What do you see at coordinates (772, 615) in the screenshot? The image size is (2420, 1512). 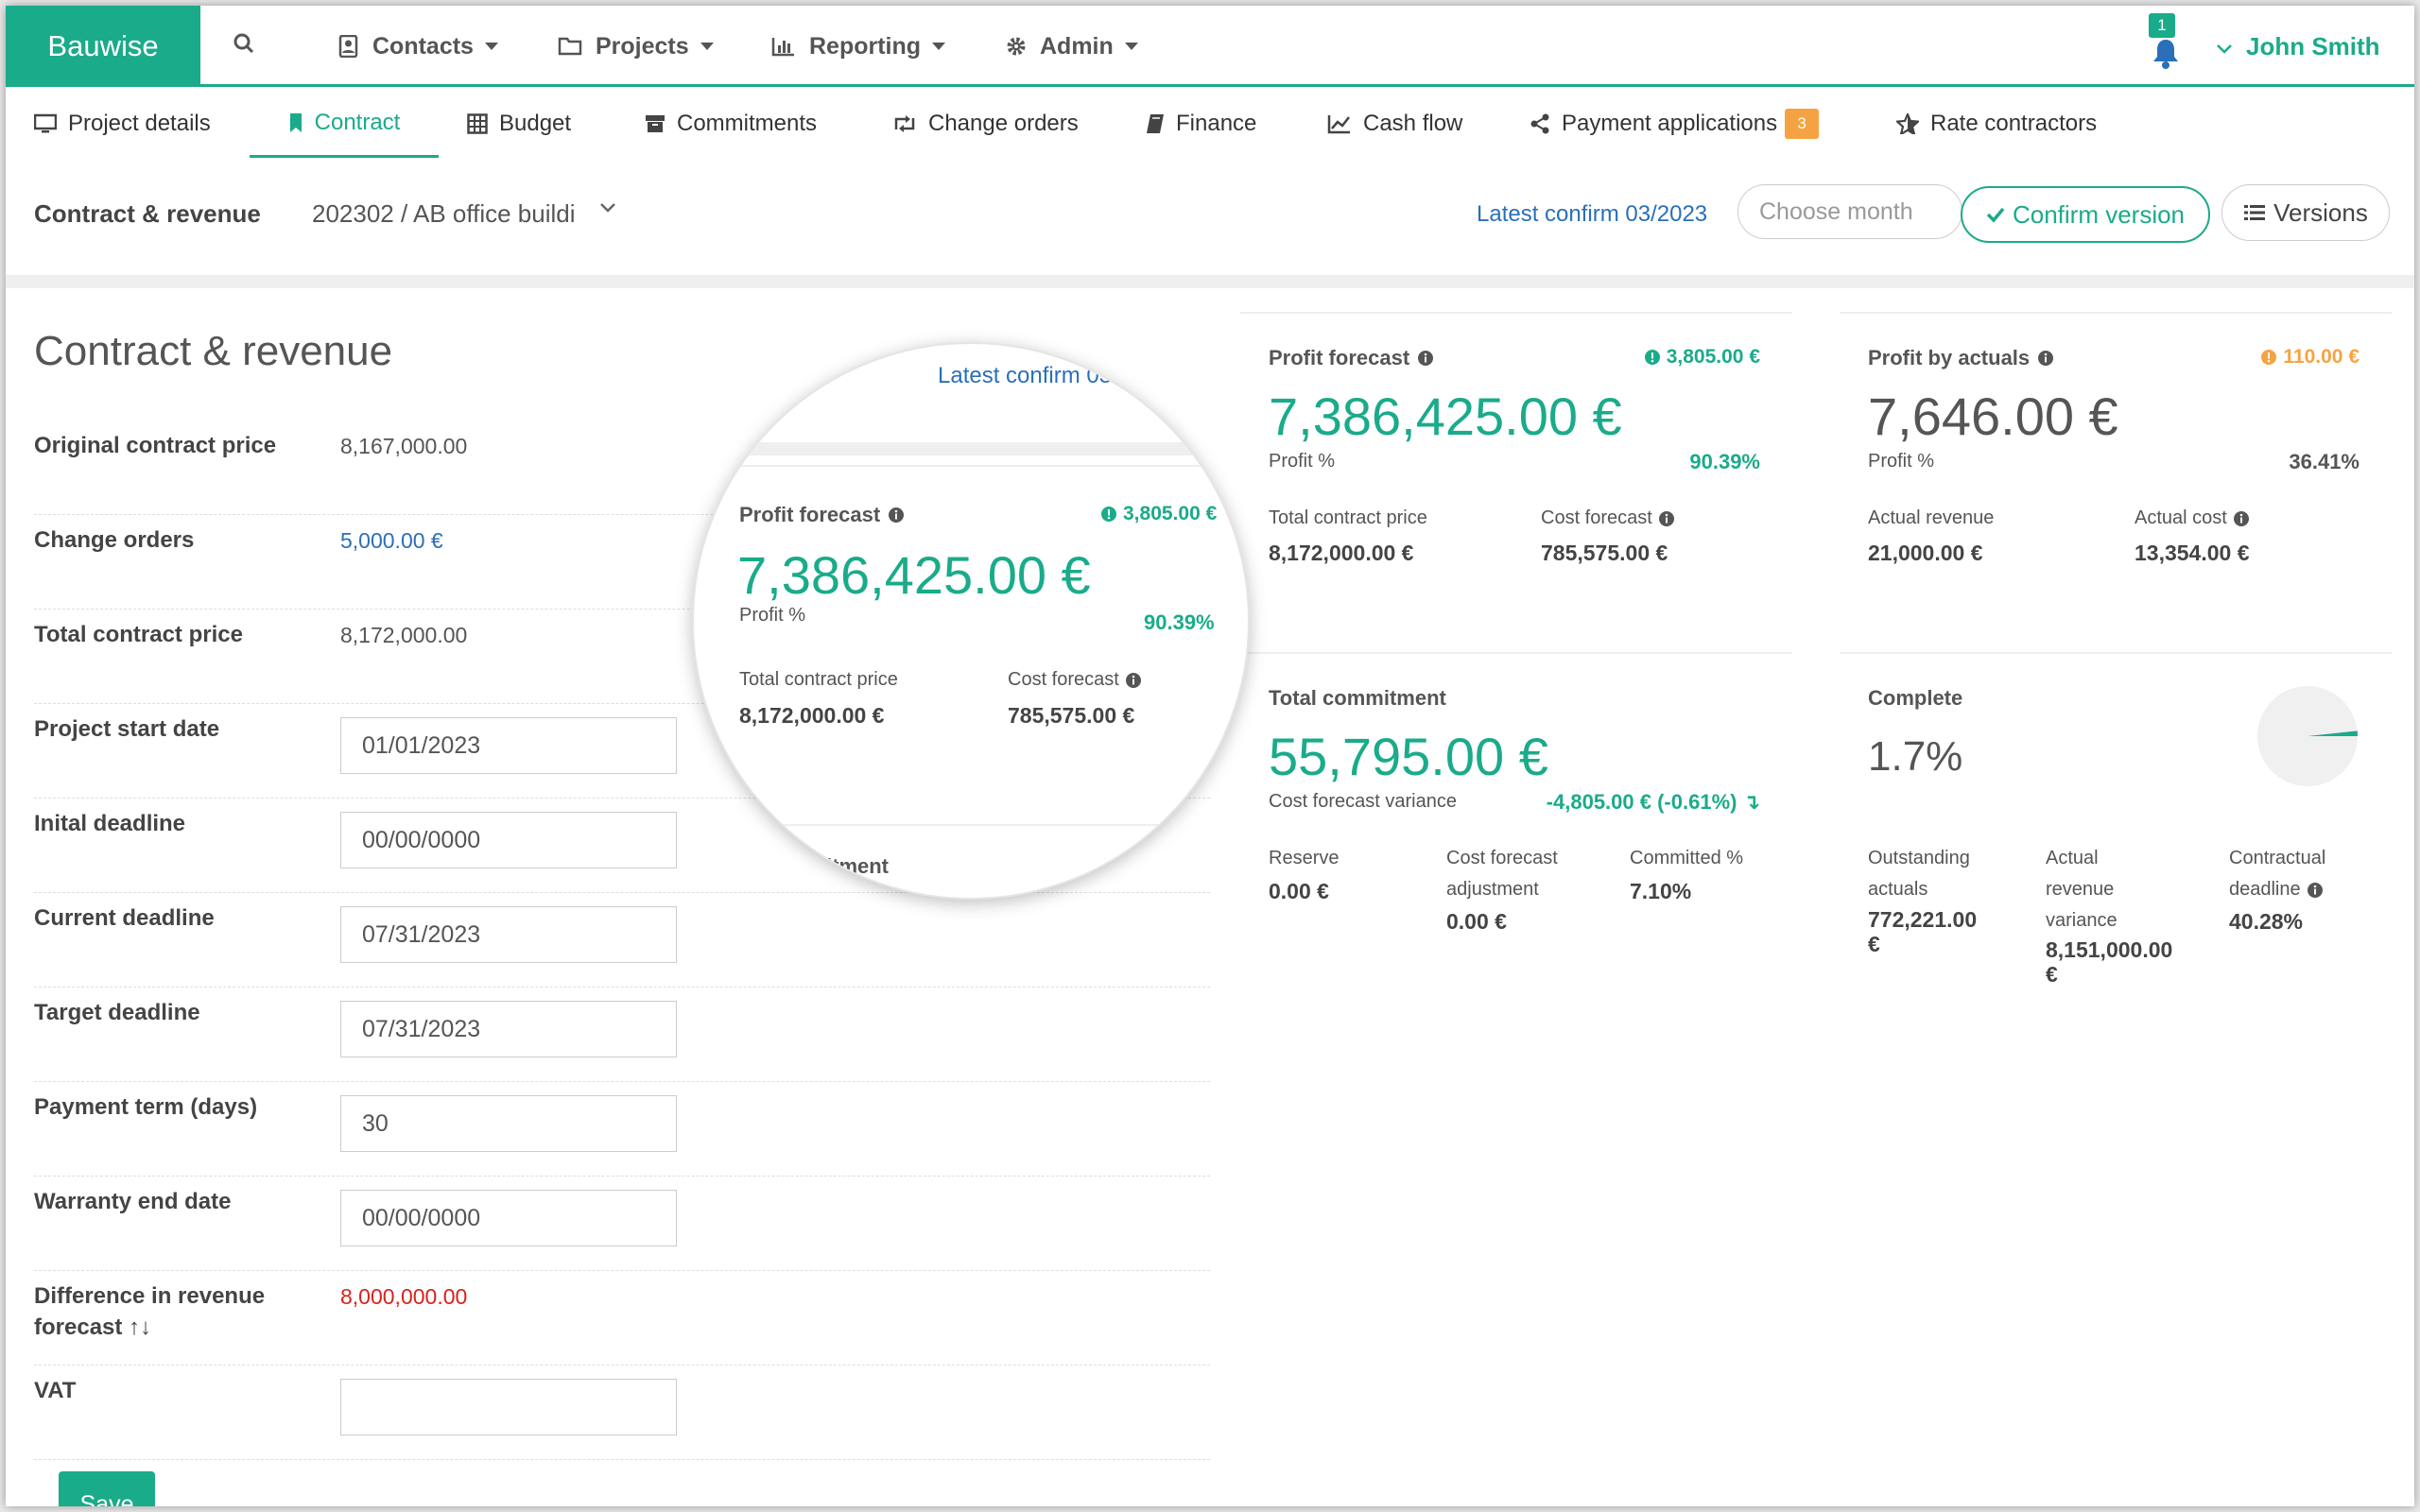 I see `magnified-profit-pct-label: Profit %` at bounding box center [772, 615].